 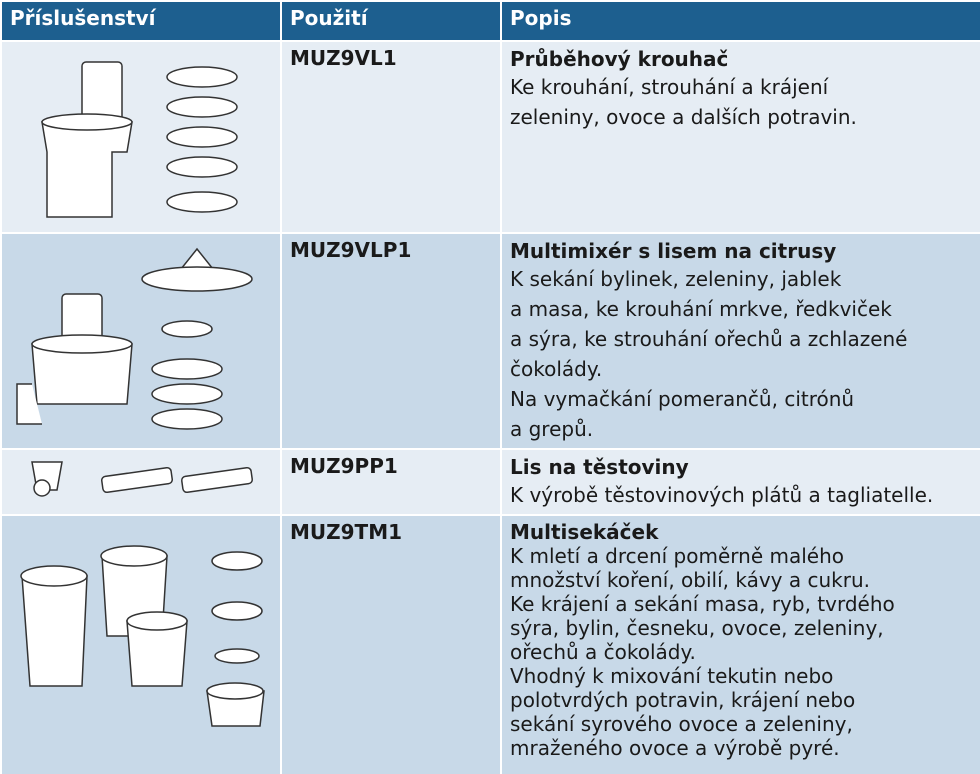 I want to click on desc-line: a masa, ke krouhání mrkve, ředkviček, so click(x=701, y=309).